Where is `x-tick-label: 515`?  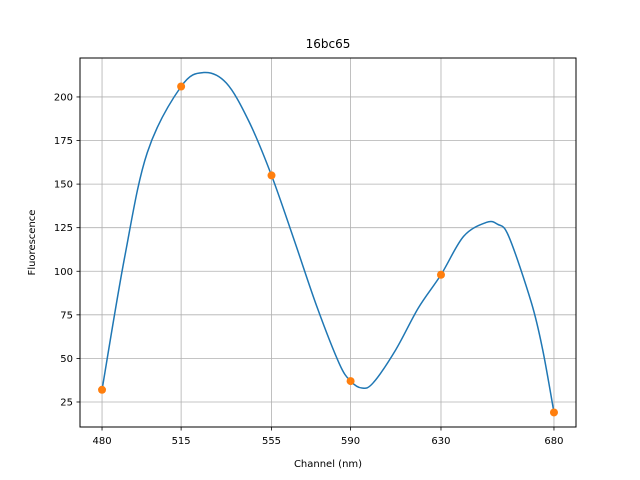
x-tick-label: 515 is located at coordinates (181, 441).